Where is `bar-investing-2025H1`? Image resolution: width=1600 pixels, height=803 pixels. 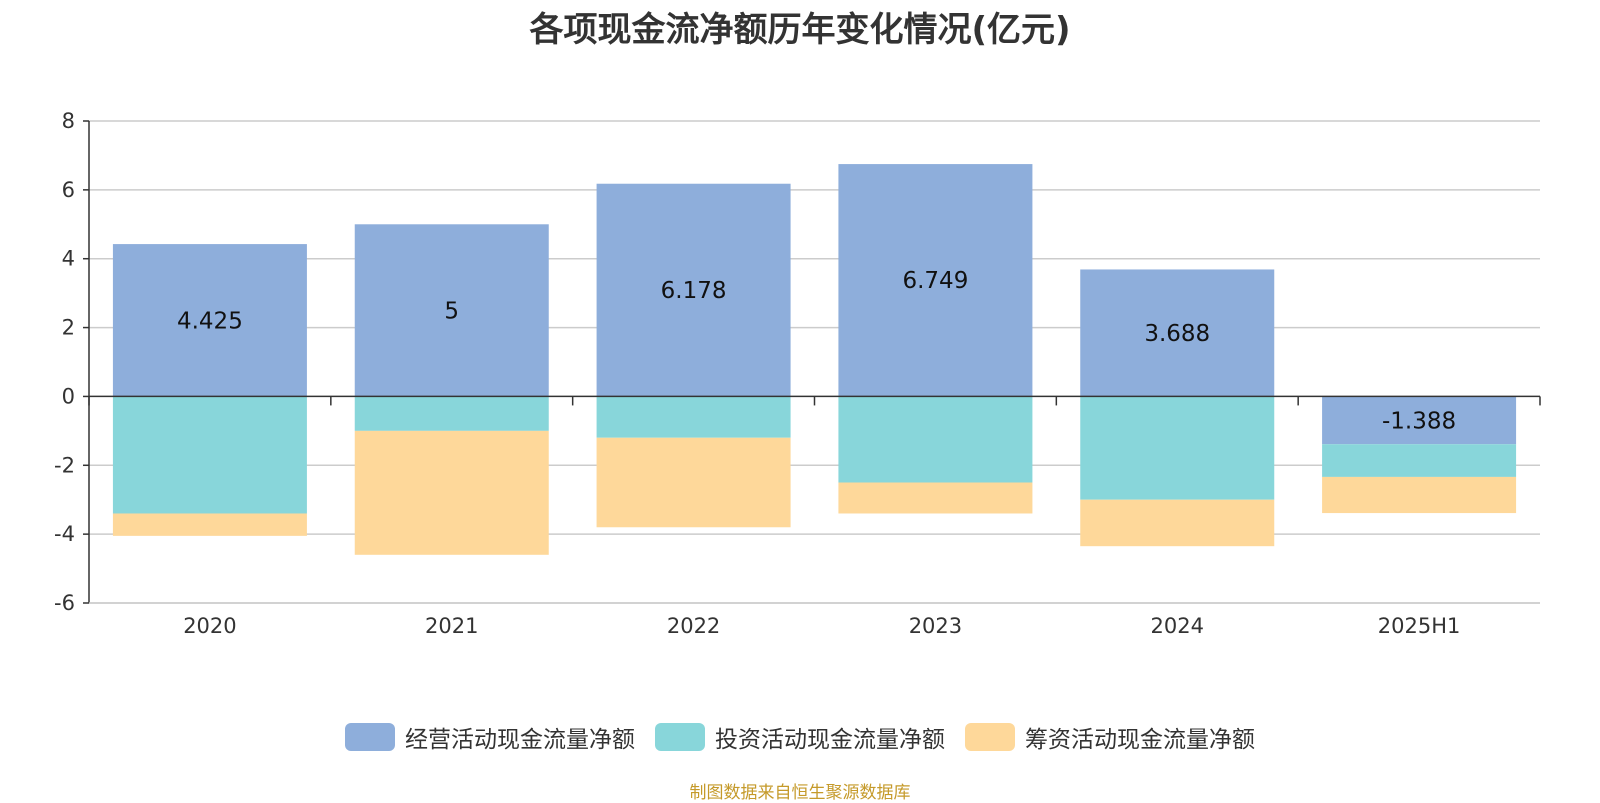
bar-investing-2025H1 is located at coordinates (1419, 460).